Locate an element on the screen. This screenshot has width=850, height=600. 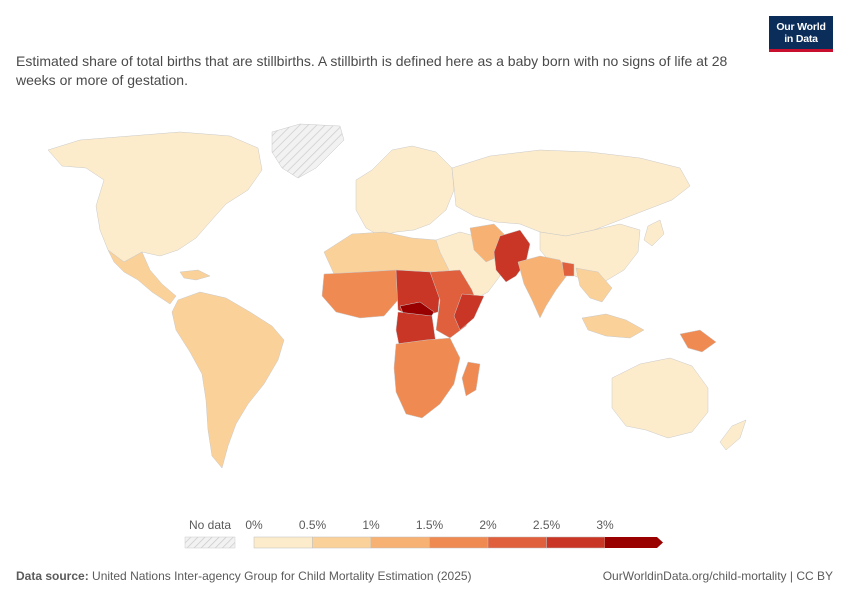
region-greenland is located at coordinates (308, 151).